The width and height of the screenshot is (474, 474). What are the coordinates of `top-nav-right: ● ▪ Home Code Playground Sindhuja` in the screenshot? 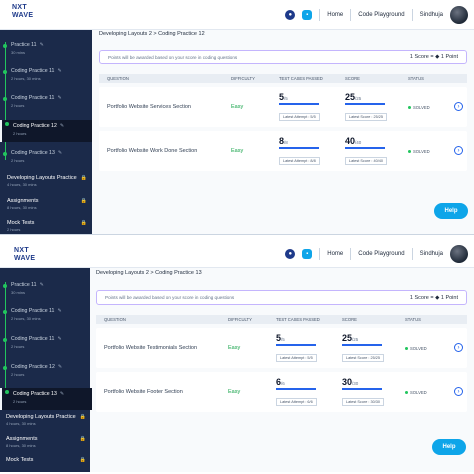 It's located at (376, 15).